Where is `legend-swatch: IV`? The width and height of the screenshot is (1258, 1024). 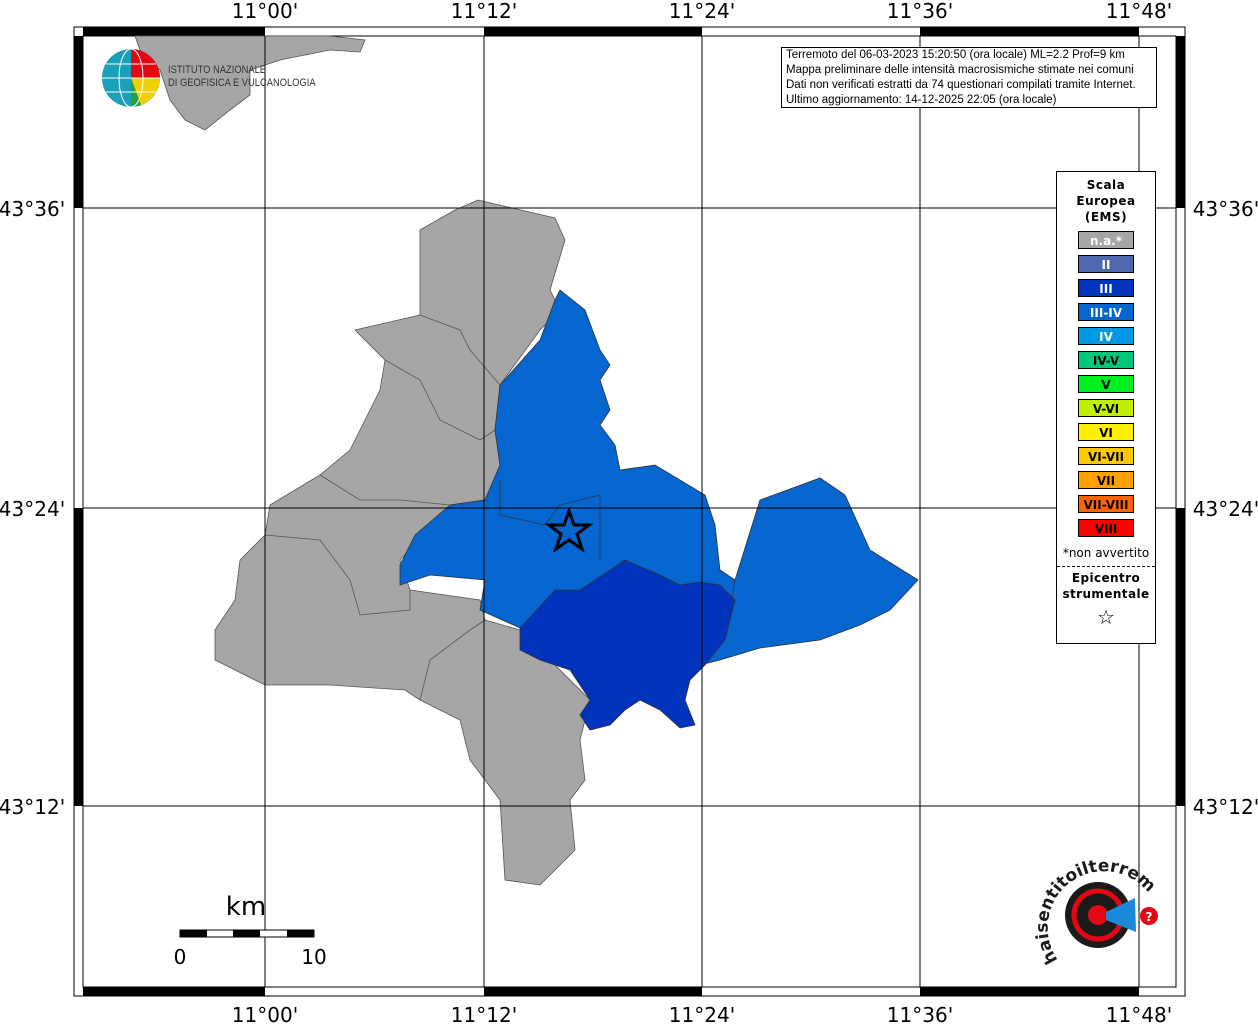
legend-swatch: IV is located at coordinates (1106, 336).